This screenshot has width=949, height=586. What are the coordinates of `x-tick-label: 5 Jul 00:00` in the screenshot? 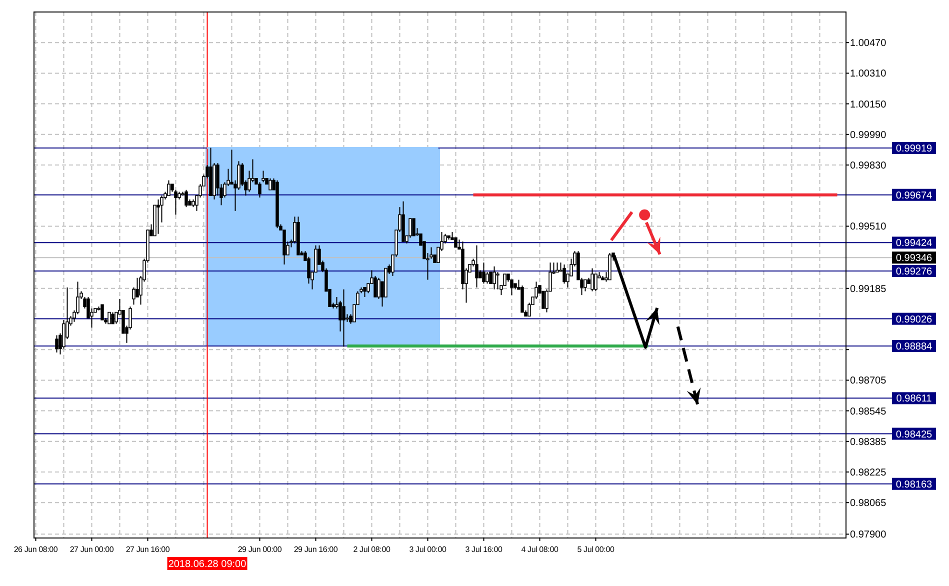 It's located at (596, 549).